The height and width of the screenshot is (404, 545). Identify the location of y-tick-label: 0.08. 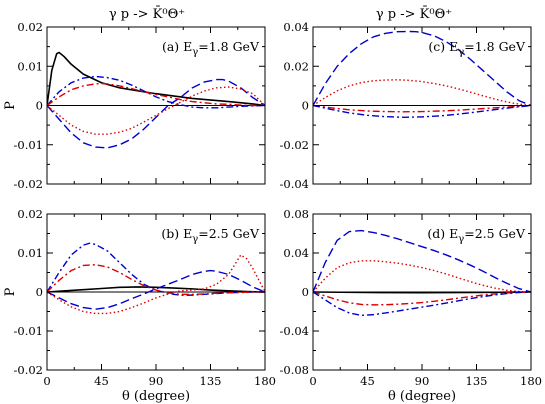
(296, 214).